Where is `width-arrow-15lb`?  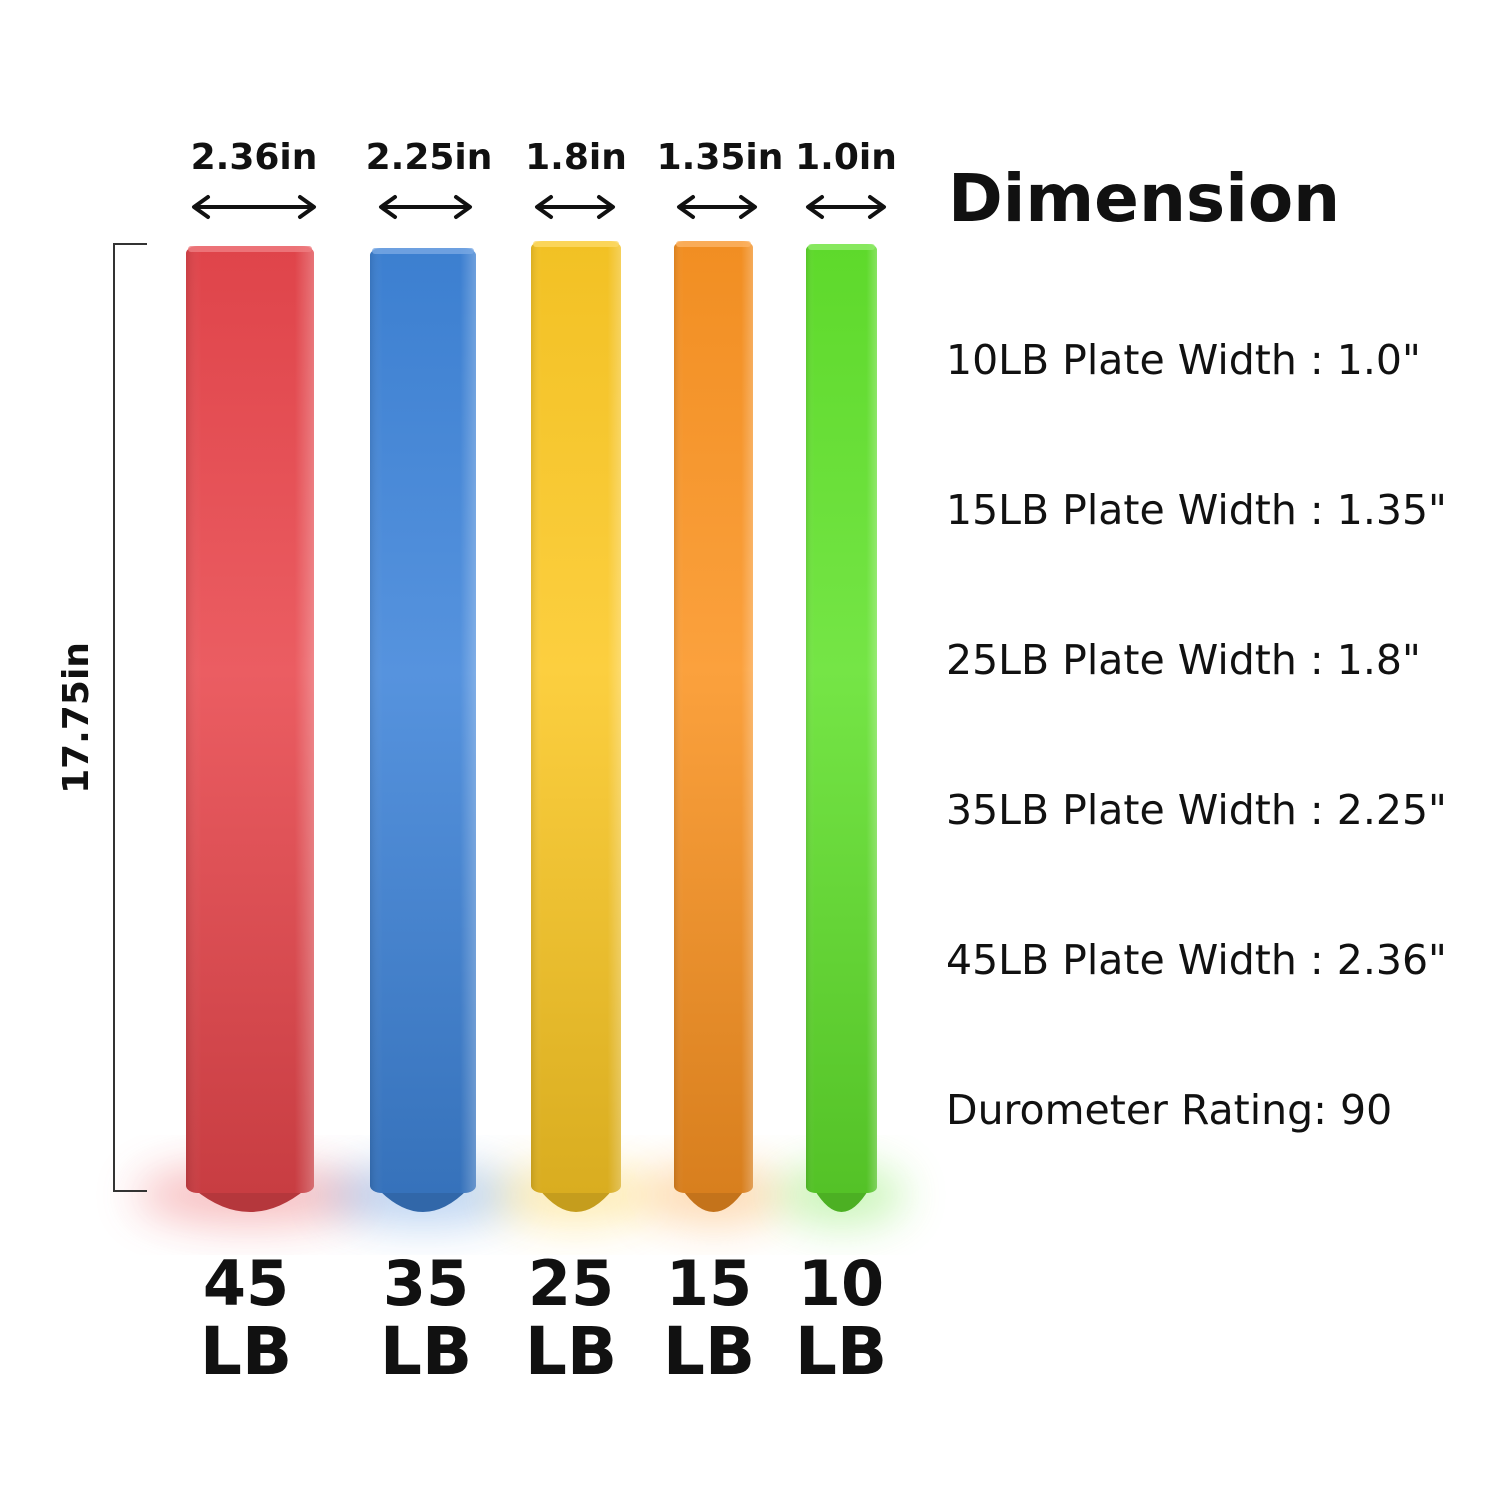 width-arrow-15lb is located at coordinates (717, 207).